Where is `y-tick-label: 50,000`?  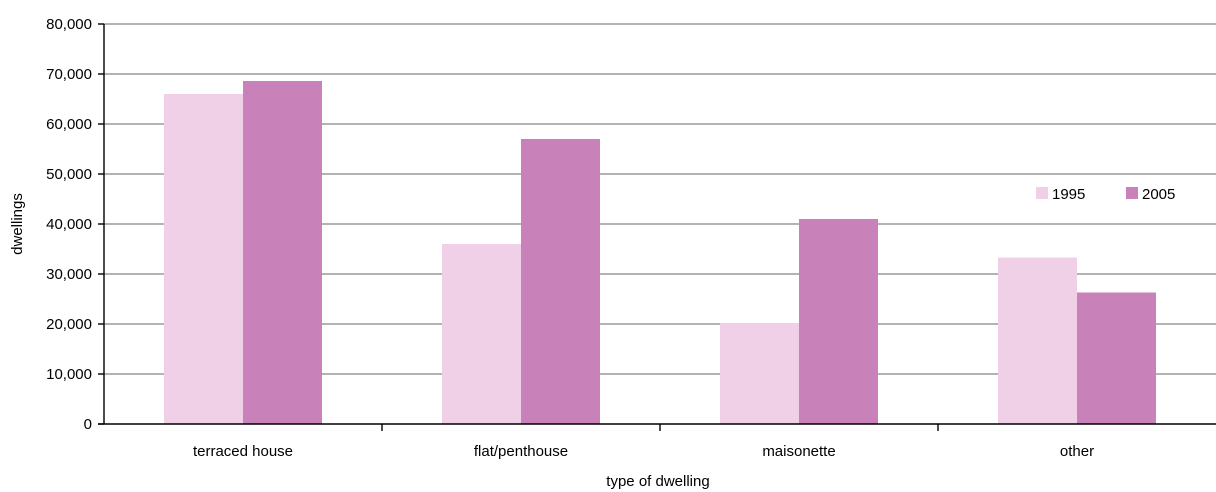 y-tick-label: 50,000 is located at coordinates (69, 174).